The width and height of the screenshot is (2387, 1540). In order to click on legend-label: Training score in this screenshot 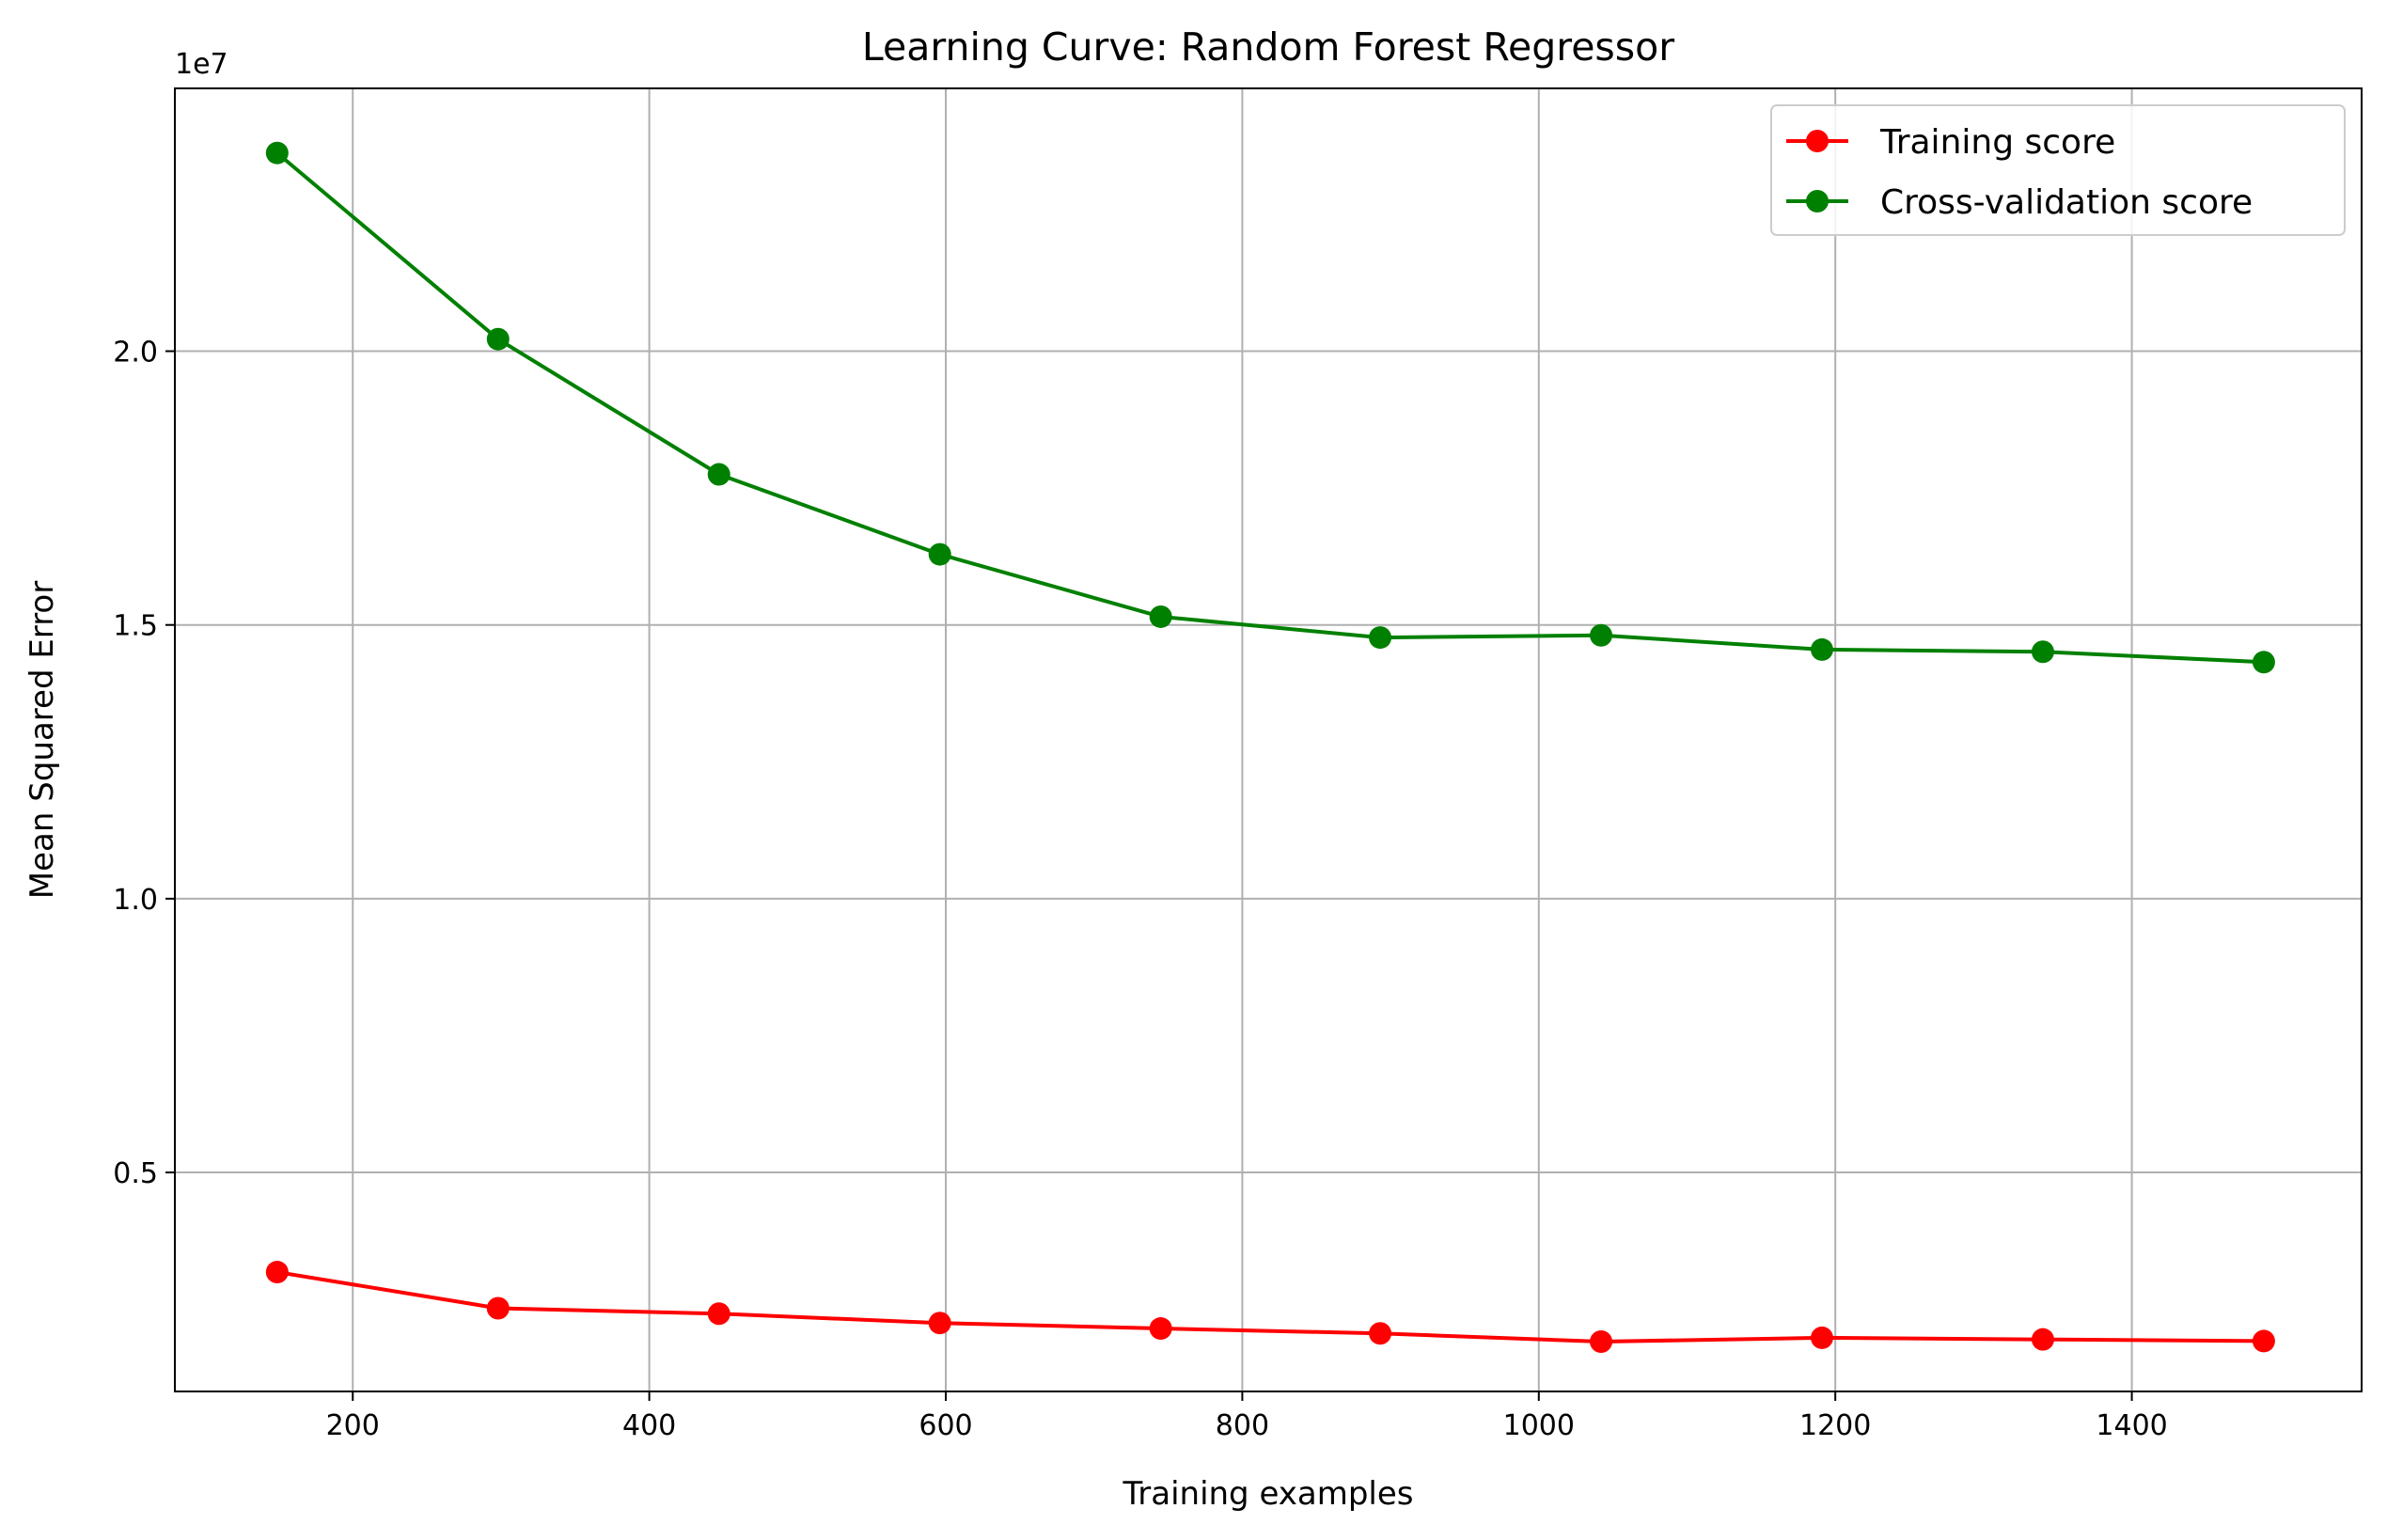, I will do `click(1997, 143)`.